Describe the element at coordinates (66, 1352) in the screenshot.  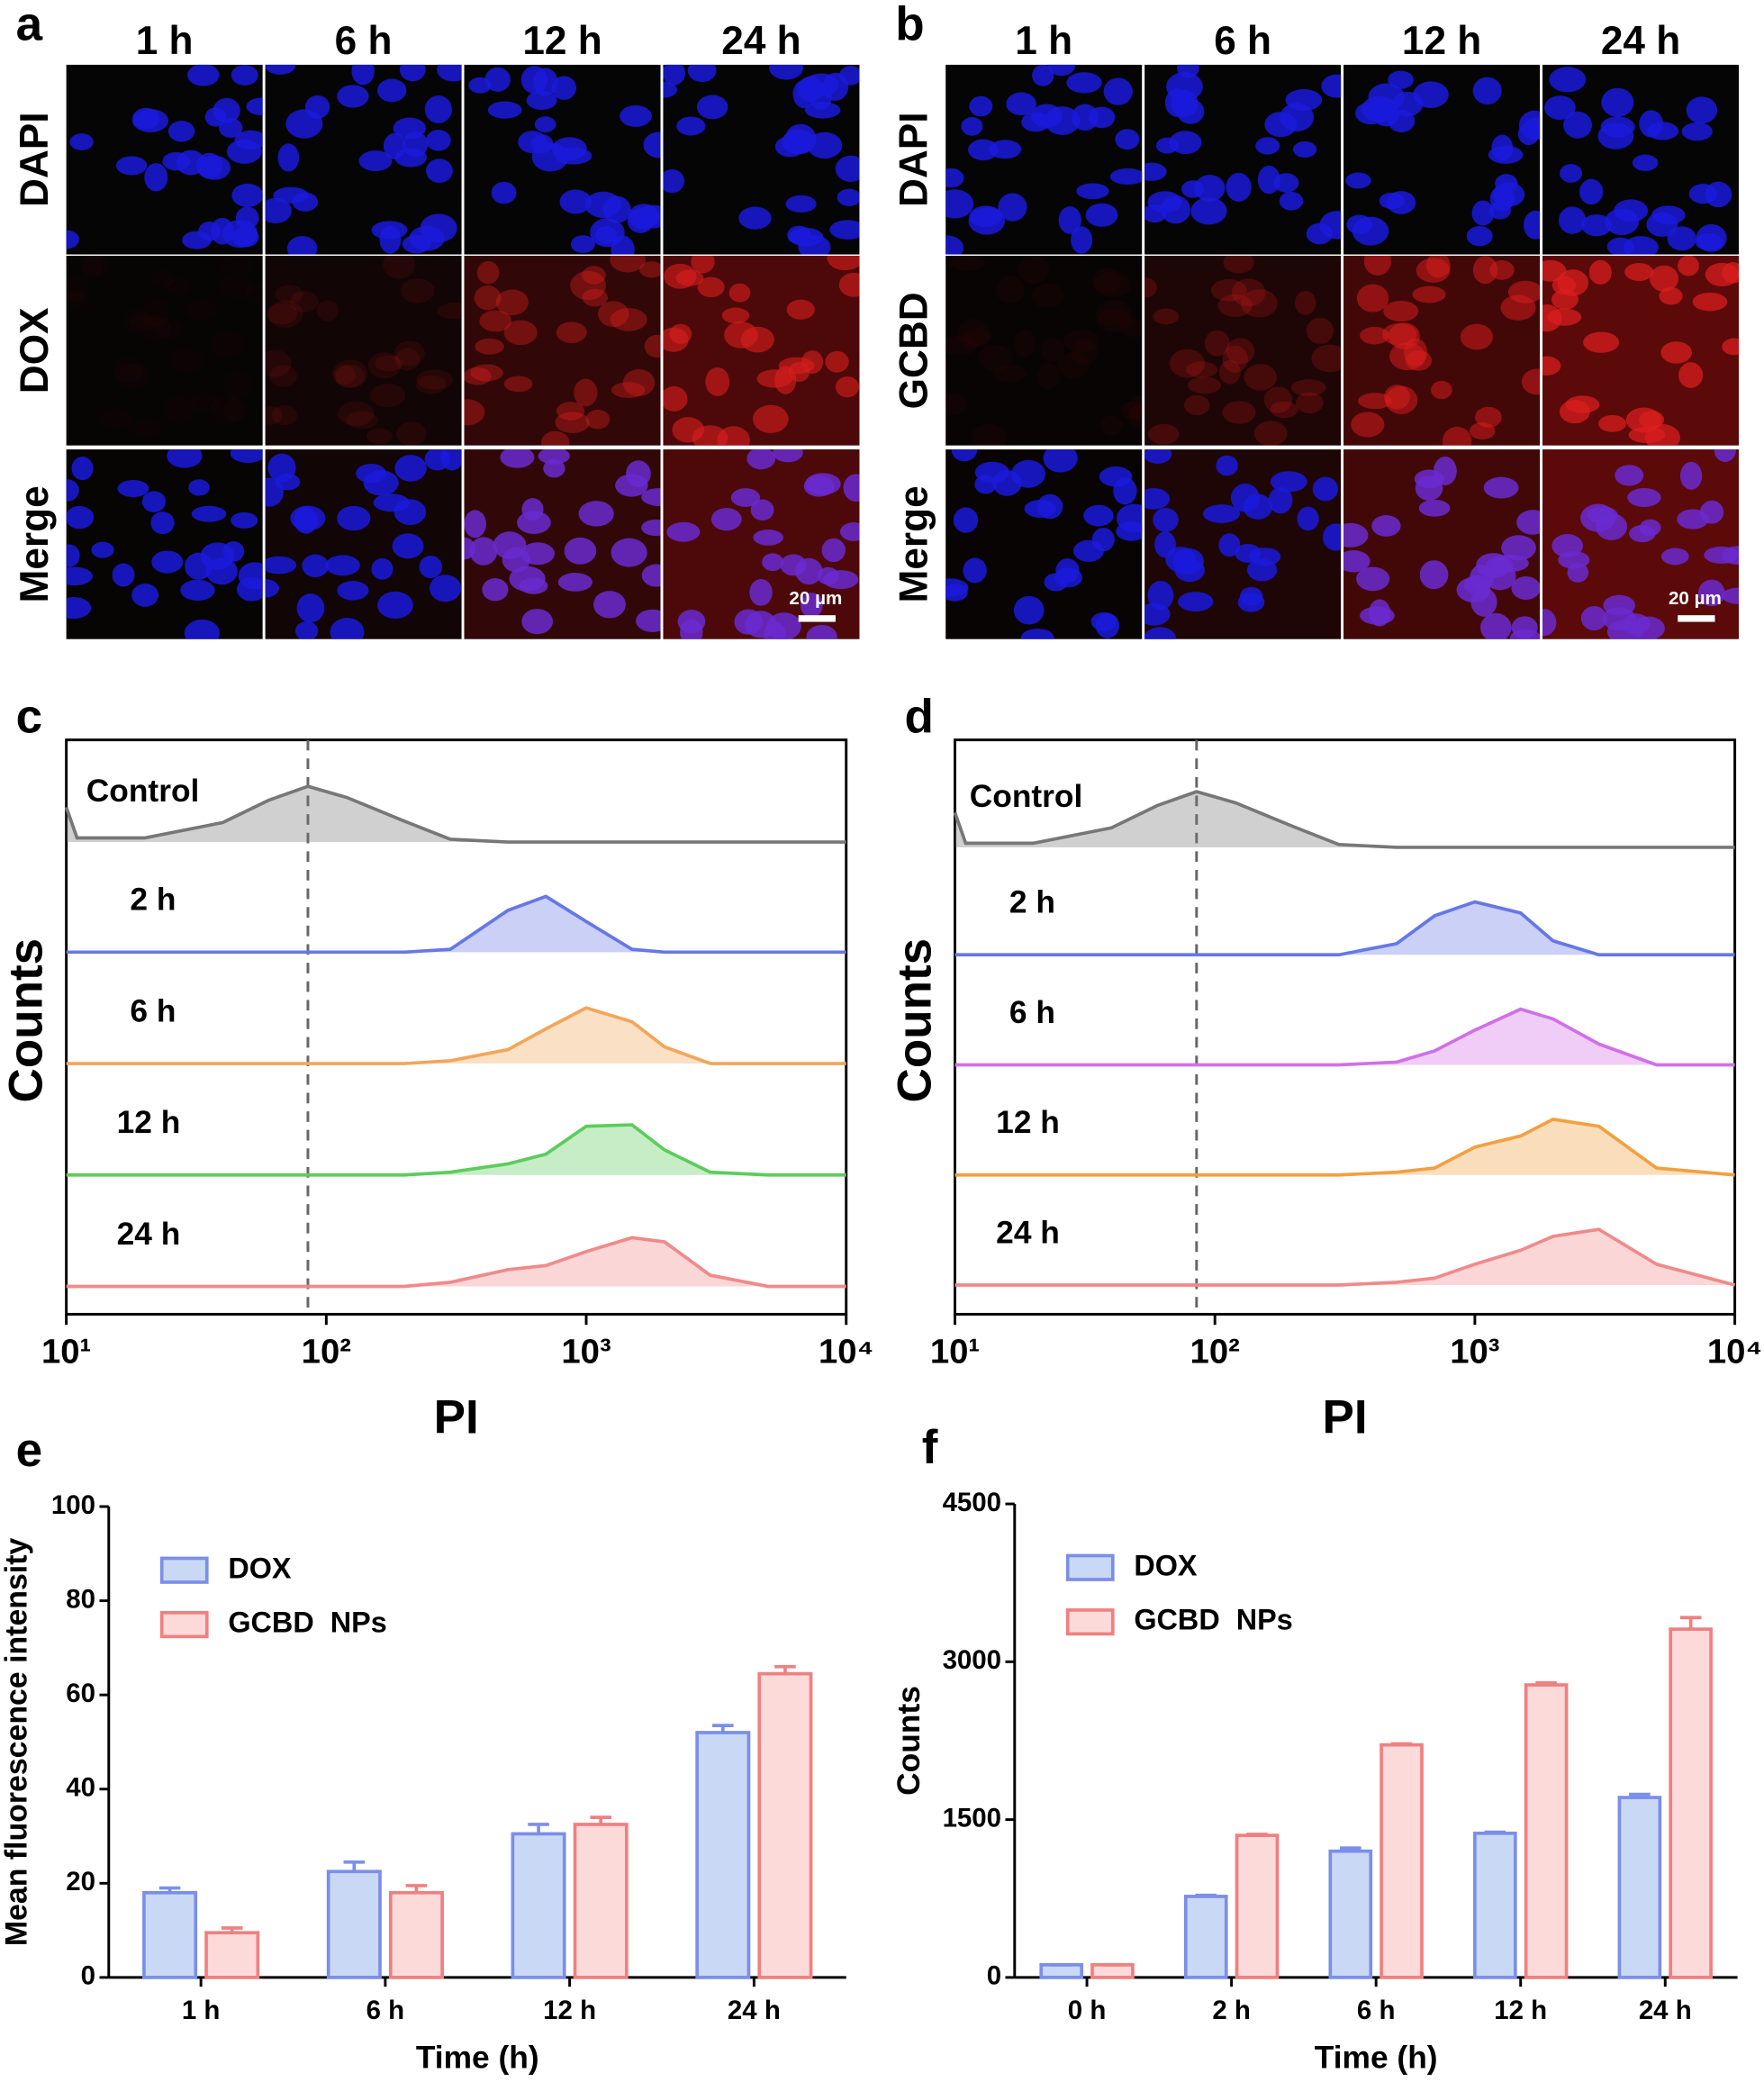
I see `x-tick-label: 10¹` at that location.